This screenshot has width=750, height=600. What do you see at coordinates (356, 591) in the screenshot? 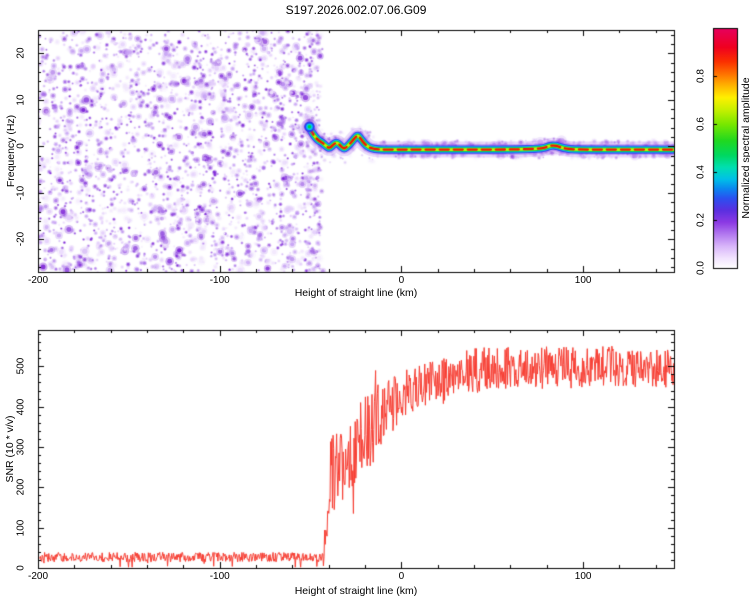
I see `snr-x-axis-label: Height of straight line (km)` at bounding box center [356, 591].